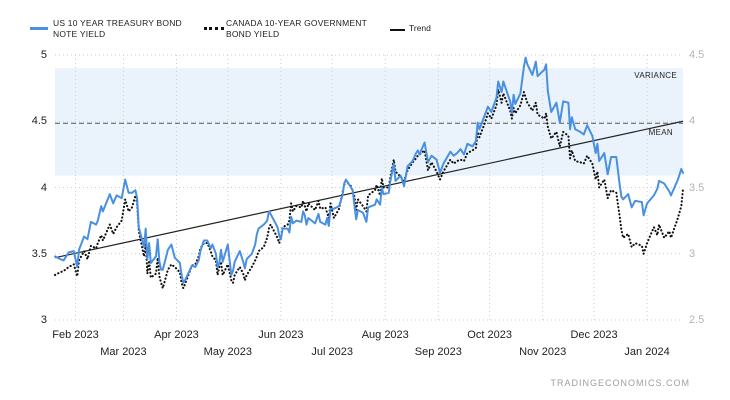 This screenshot has height=400, width=730. What do you see at coordinates (43, 55) in the screenshot?
I see `y-axis-left-tick: 5` at bounding box center [43, 55].